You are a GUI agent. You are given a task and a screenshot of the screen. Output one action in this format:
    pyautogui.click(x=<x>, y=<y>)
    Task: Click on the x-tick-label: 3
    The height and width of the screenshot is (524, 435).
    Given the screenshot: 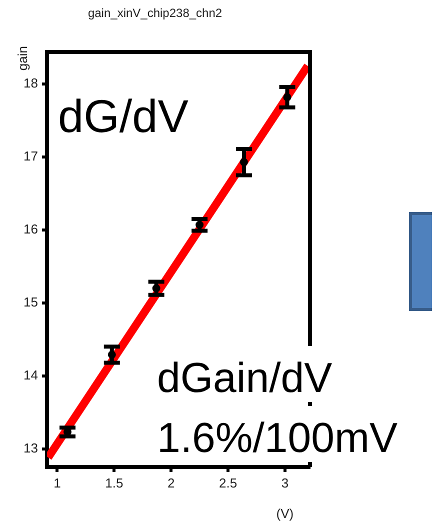 What is the action you would take?
    pyautogui.click(x=285, y=482)
    